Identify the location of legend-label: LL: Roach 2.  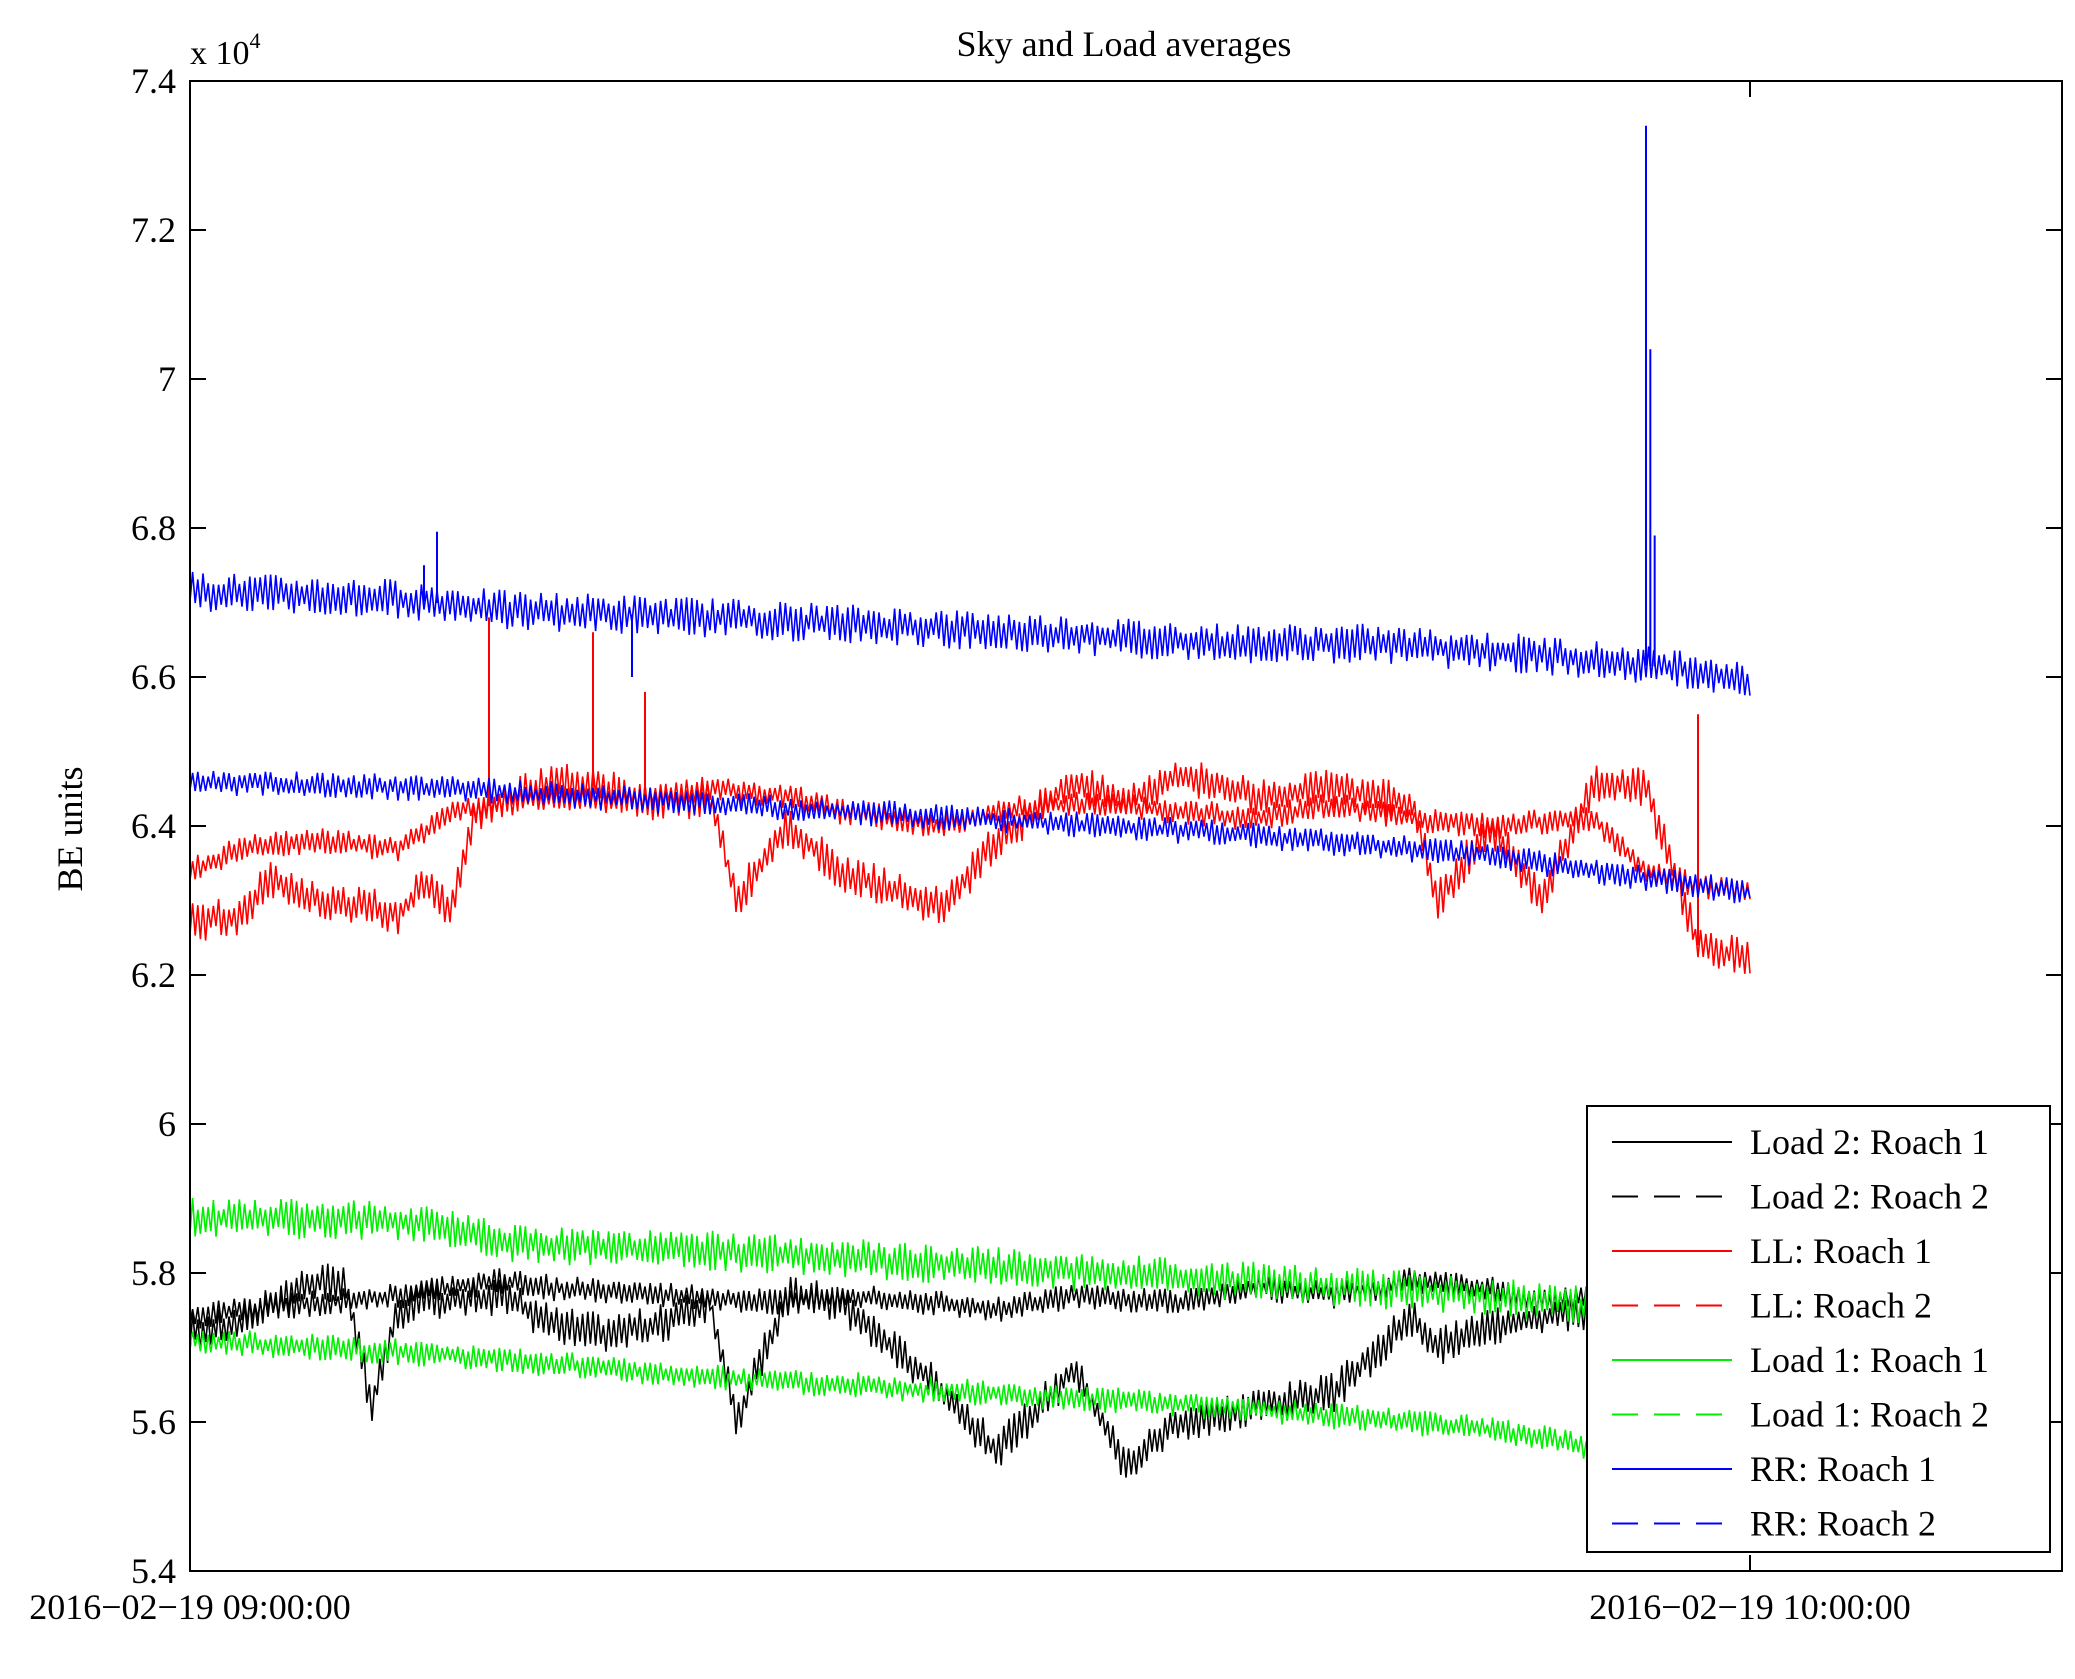
(1841, 1306).